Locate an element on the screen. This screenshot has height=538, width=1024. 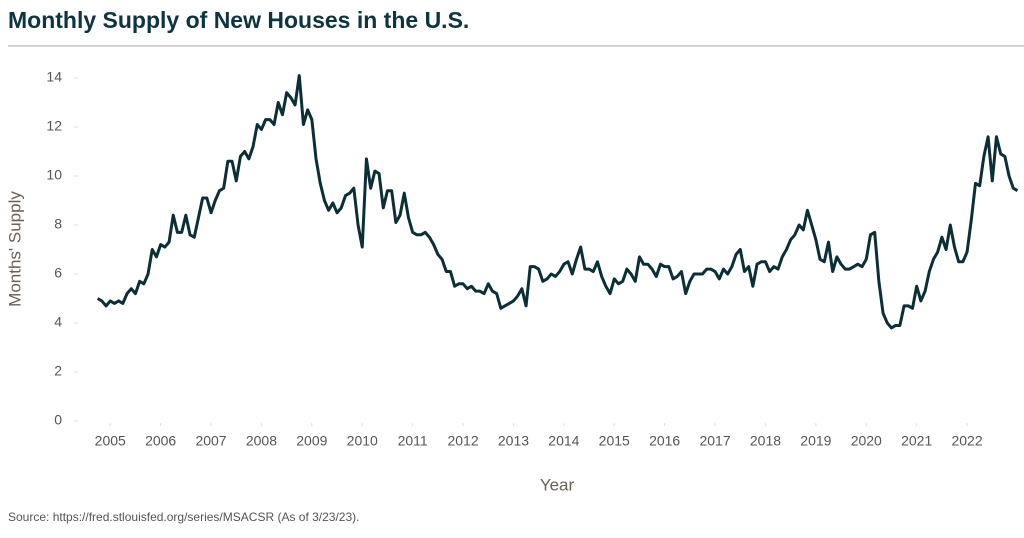
x-tick-label: 2011 is located at coordinates (413, 441).